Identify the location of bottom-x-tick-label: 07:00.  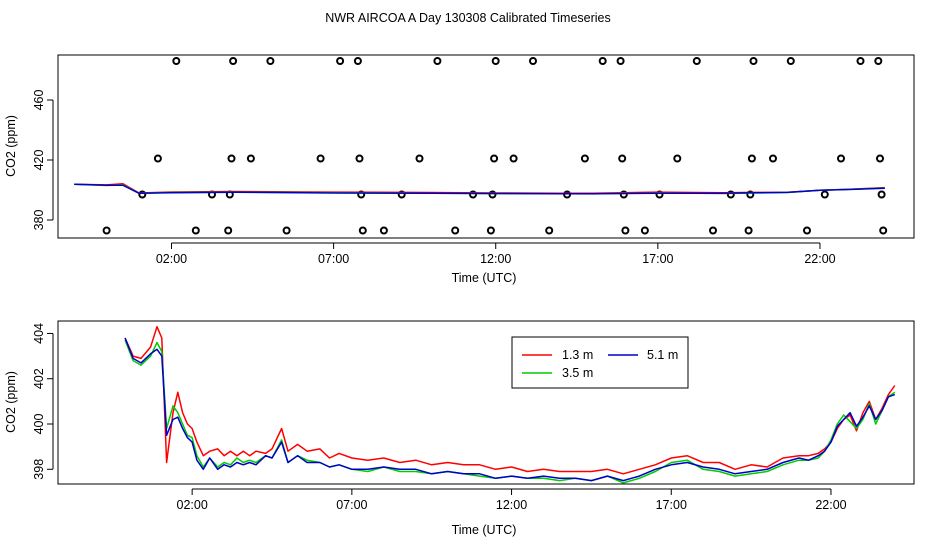
(351, 505).